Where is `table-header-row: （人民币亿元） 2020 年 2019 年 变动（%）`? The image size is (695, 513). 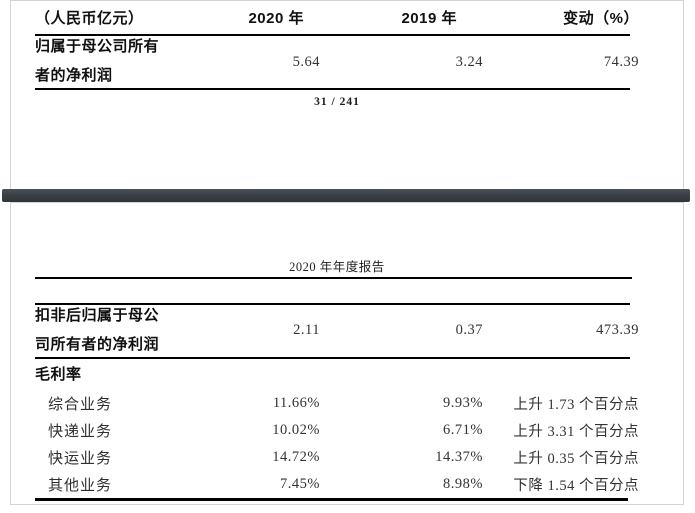
table-header-row: （人民币亿元） 2020 年 2019 年 变动（%） is located at coordinates (337, 17).